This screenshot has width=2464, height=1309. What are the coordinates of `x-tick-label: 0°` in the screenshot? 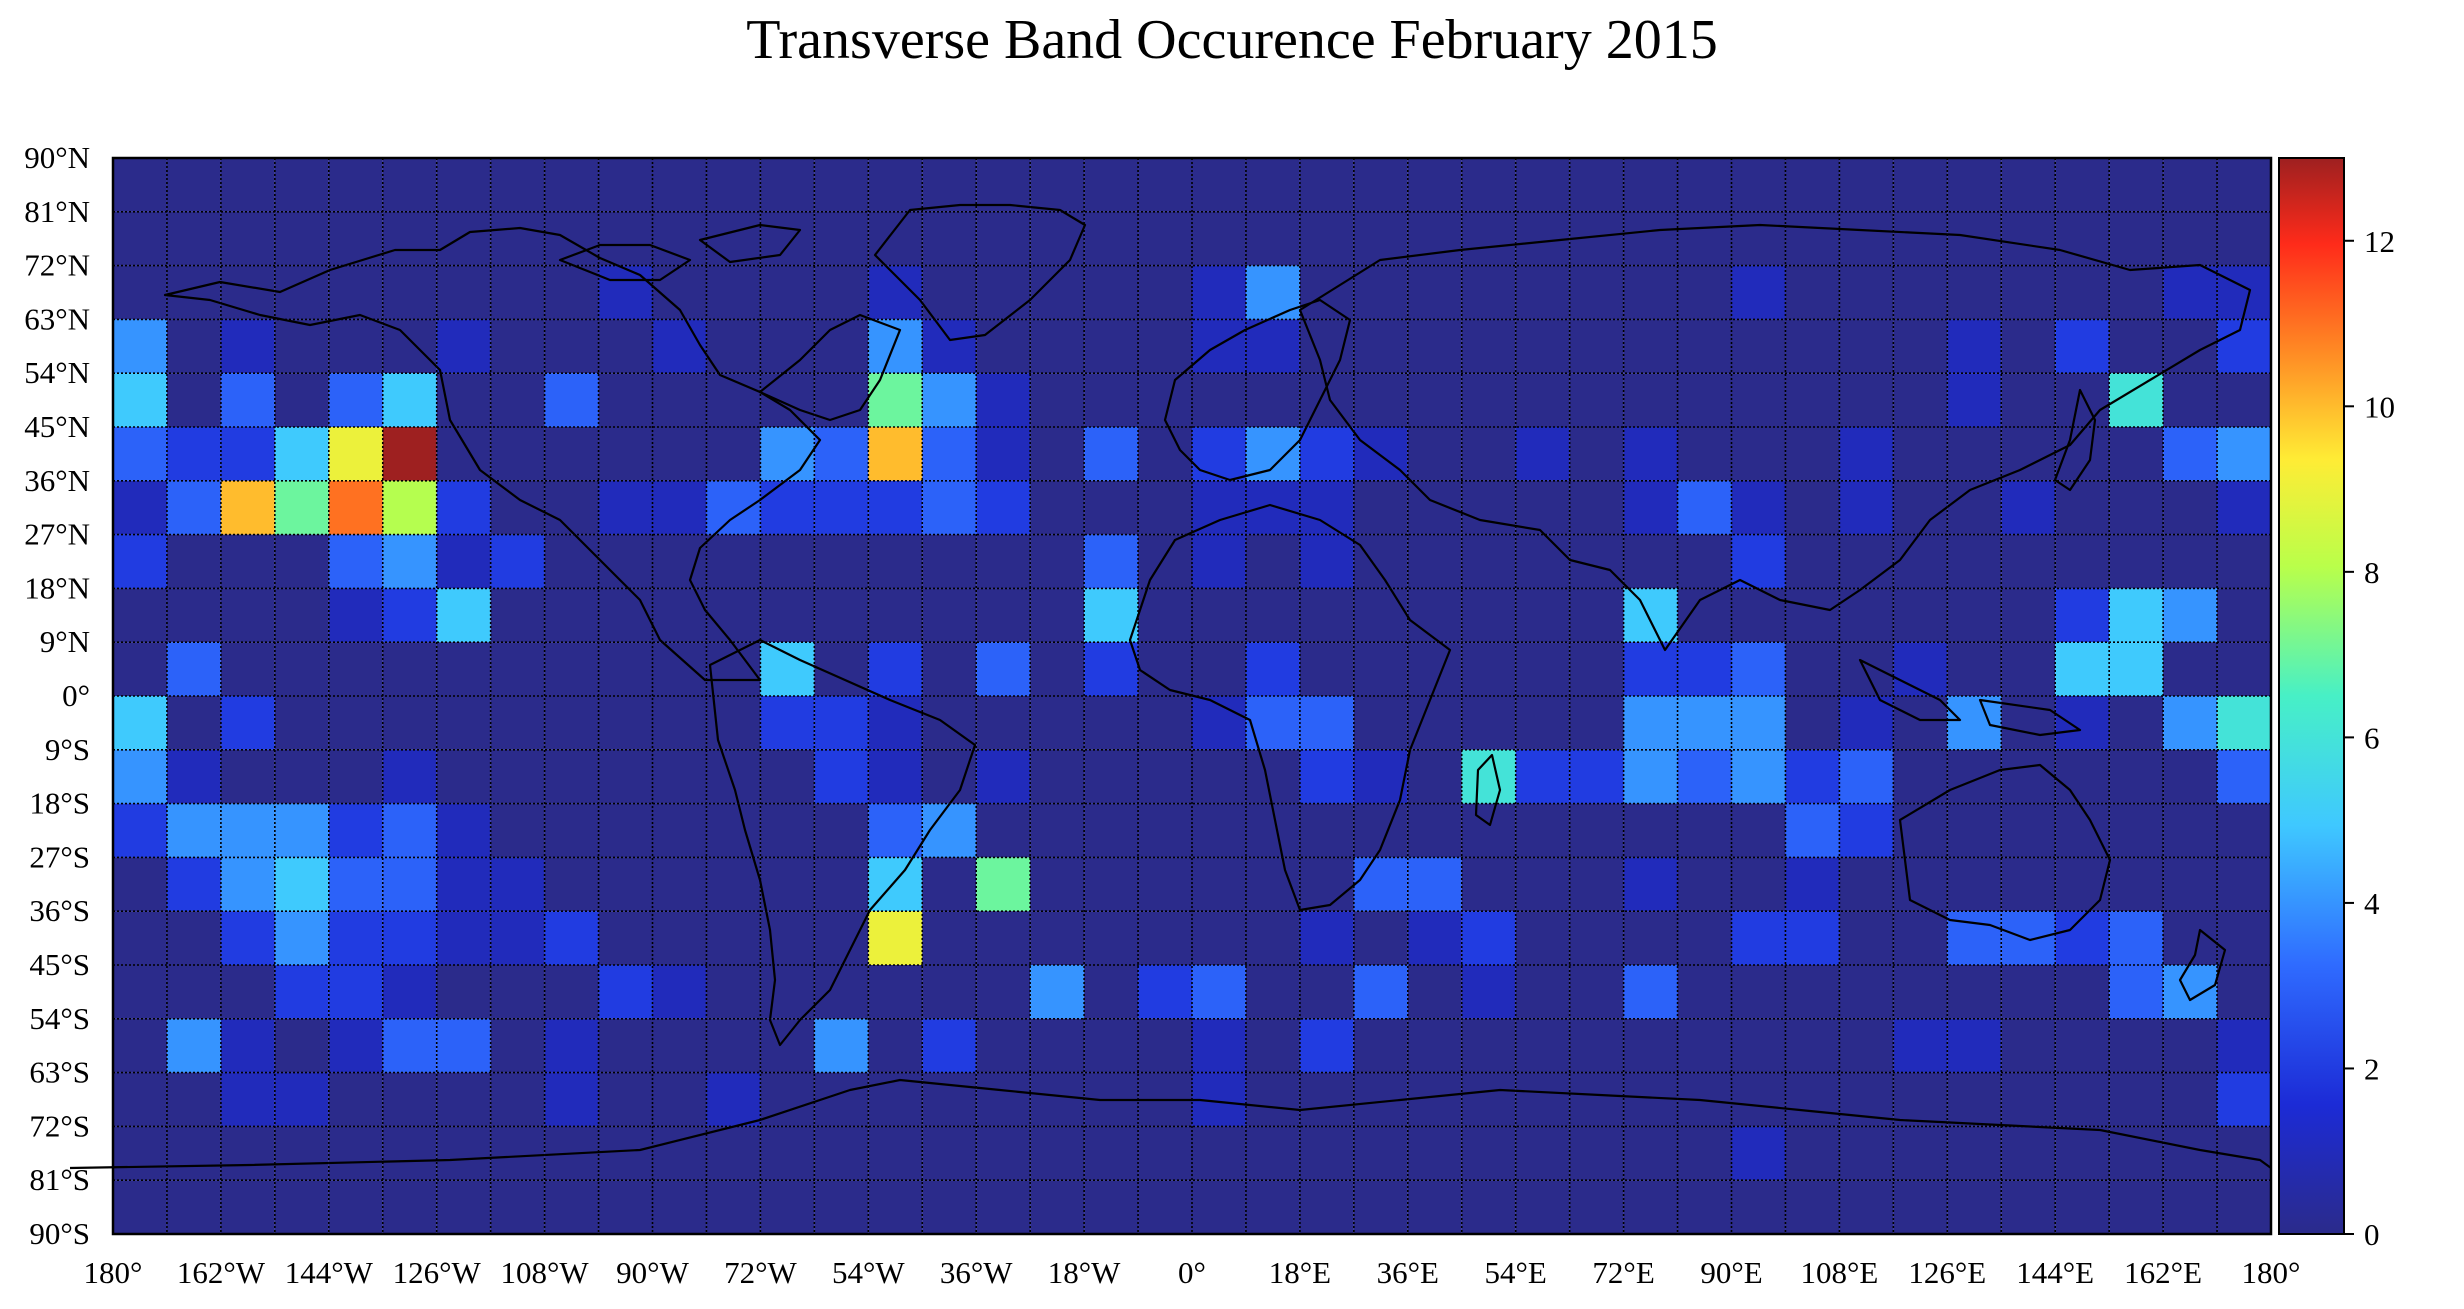 It's located at (1192, 1272).